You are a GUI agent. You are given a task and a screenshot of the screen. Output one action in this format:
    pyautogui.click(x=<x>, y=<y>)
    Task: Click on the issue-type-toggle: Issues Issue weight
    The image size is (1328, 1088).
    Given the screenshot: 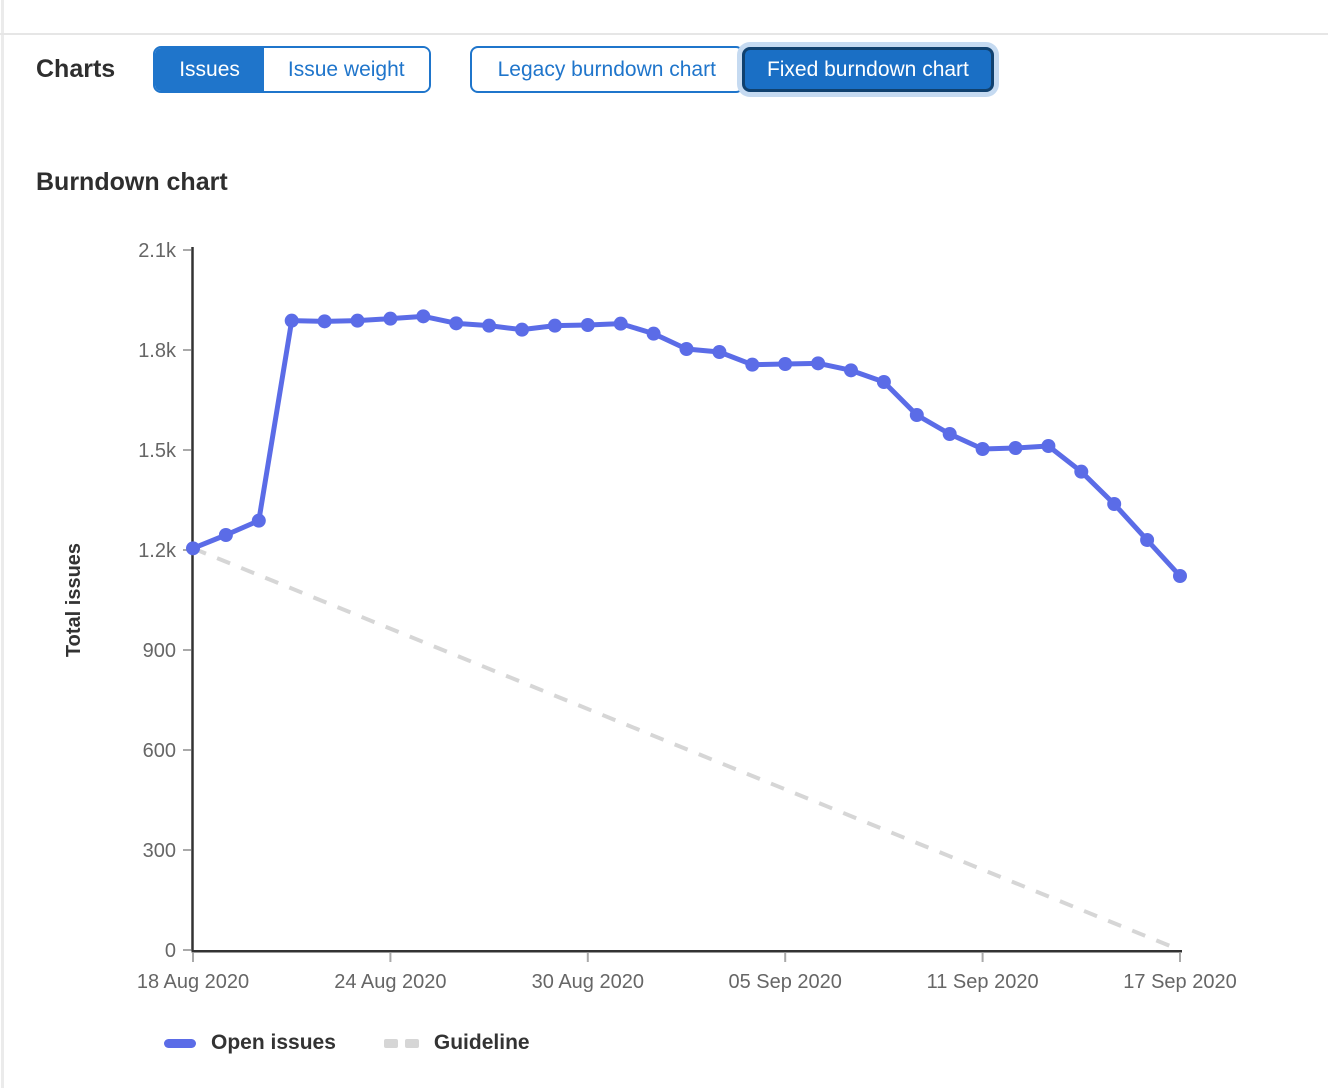 What is the action you would take?
    pyautogui.click(x=292, y=69)
    